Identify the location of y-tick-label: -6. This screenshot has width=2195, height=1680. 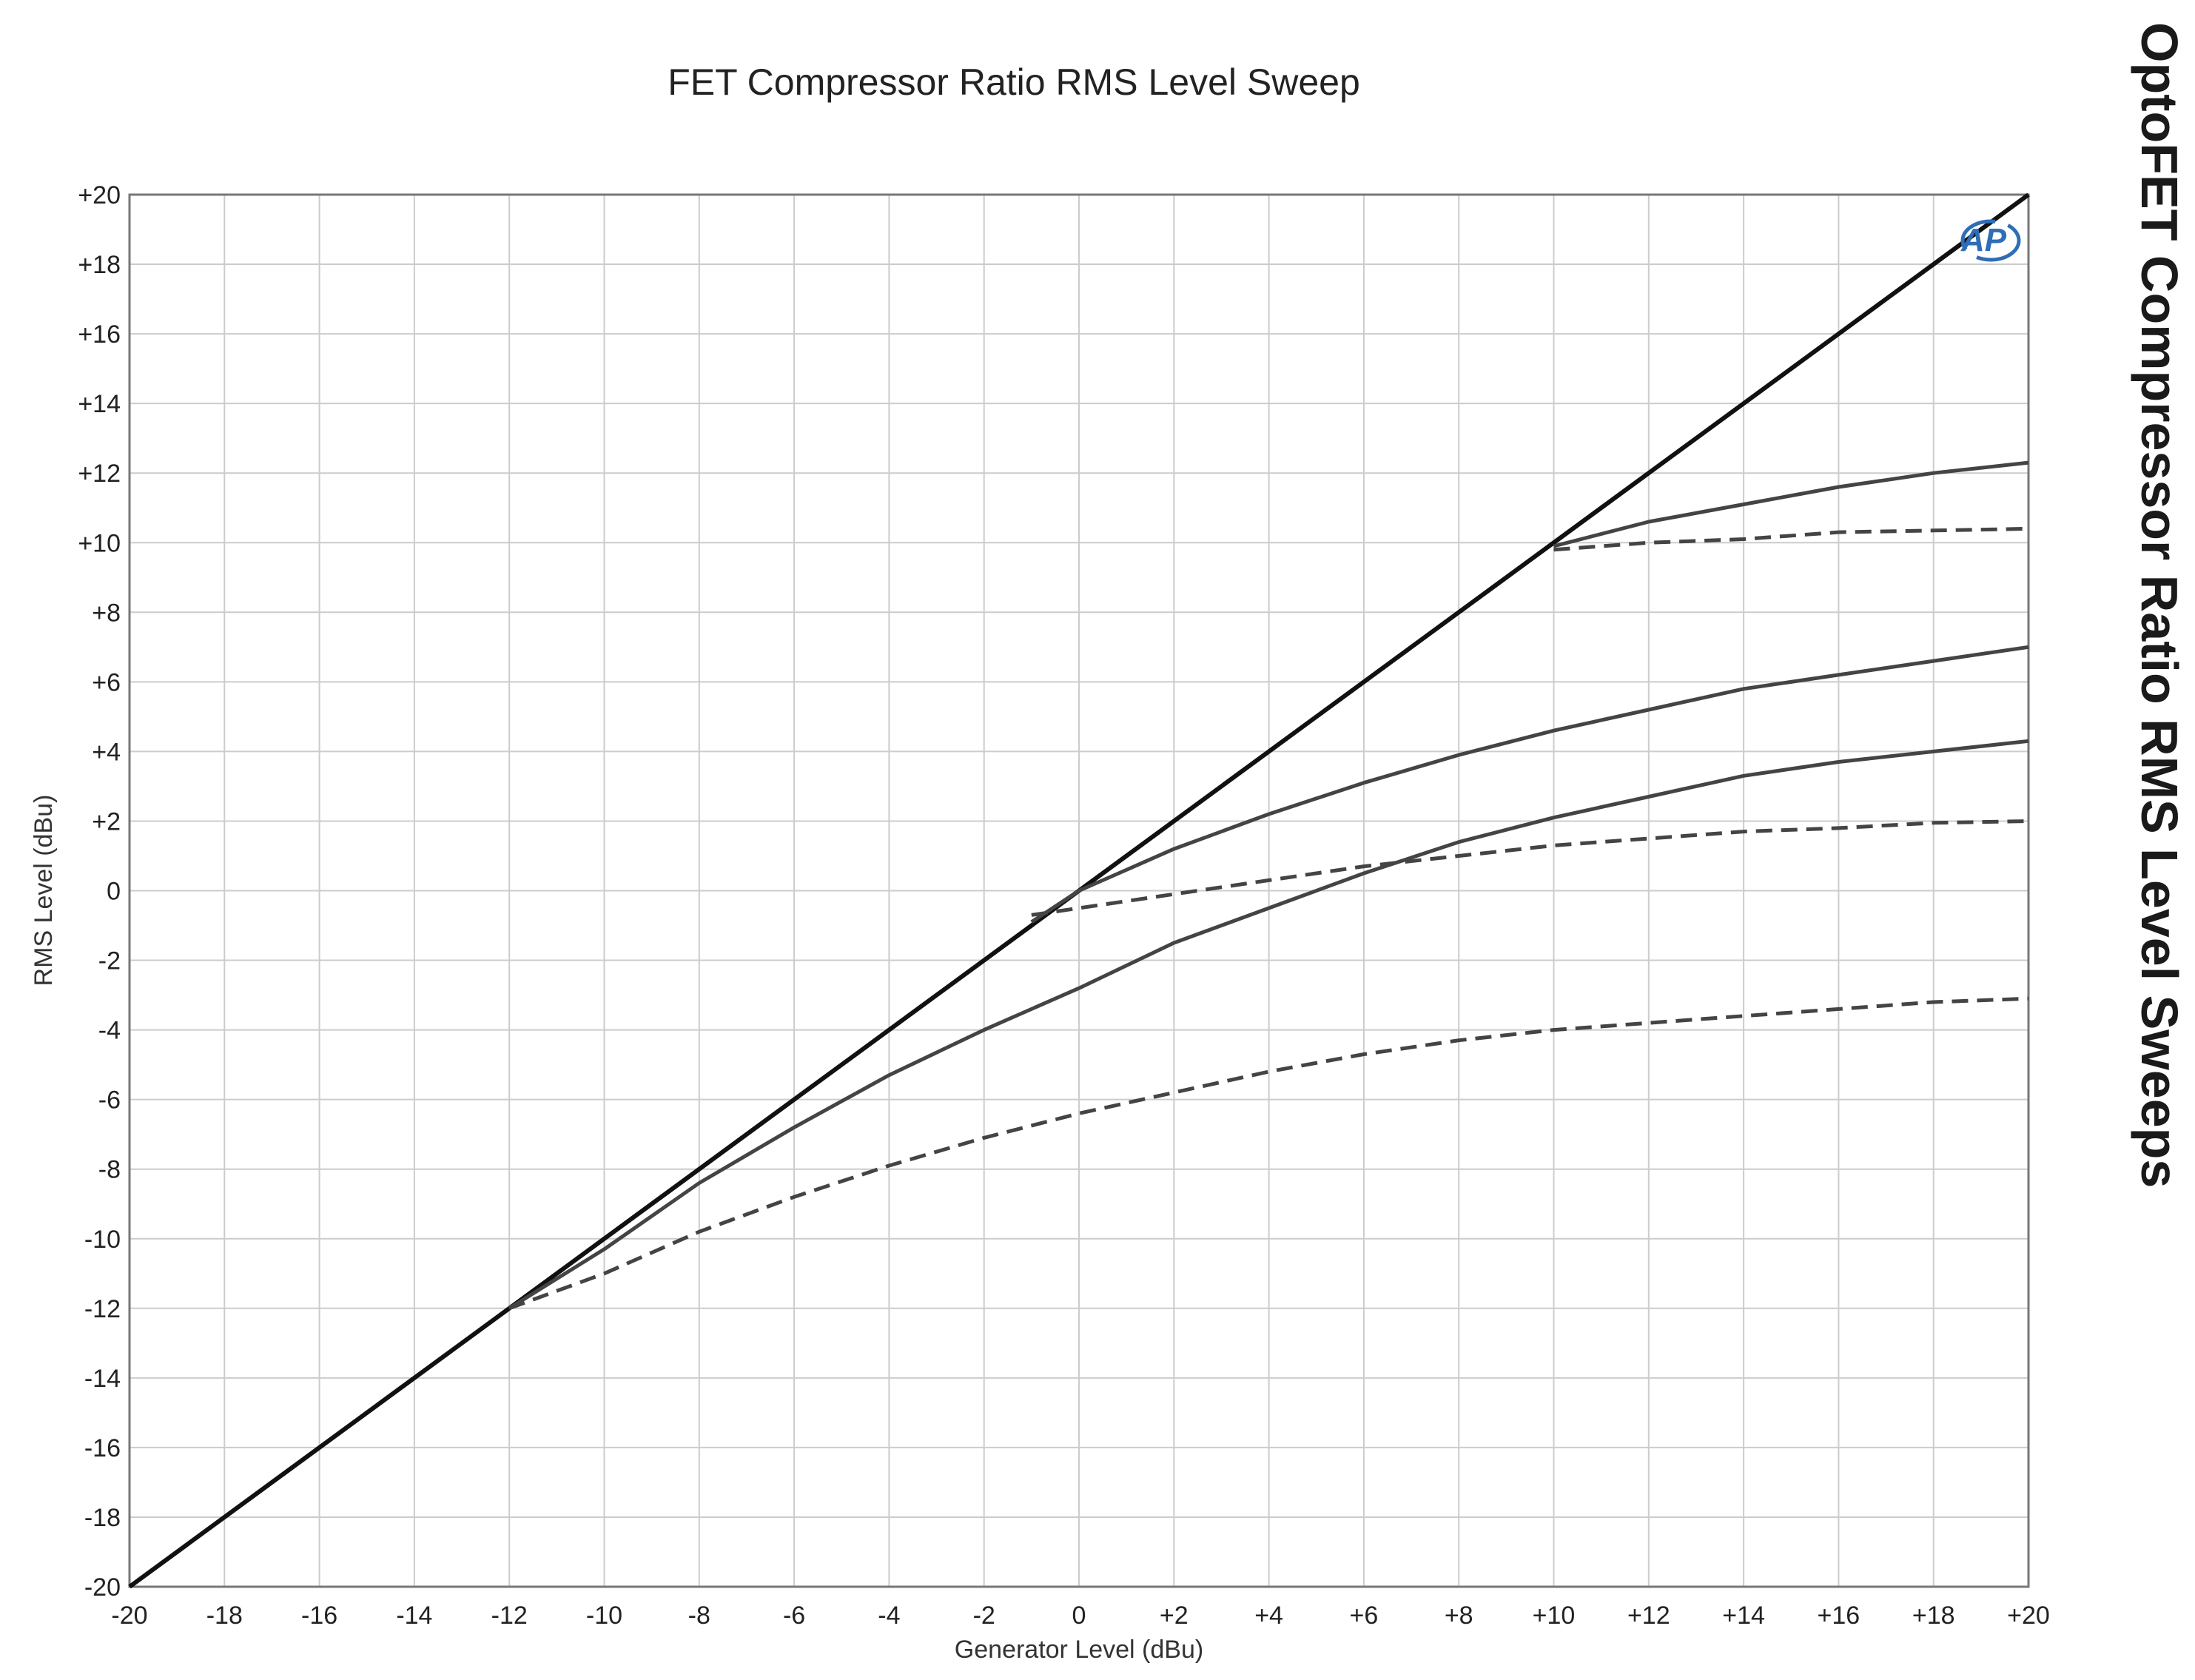
(109, 1100).